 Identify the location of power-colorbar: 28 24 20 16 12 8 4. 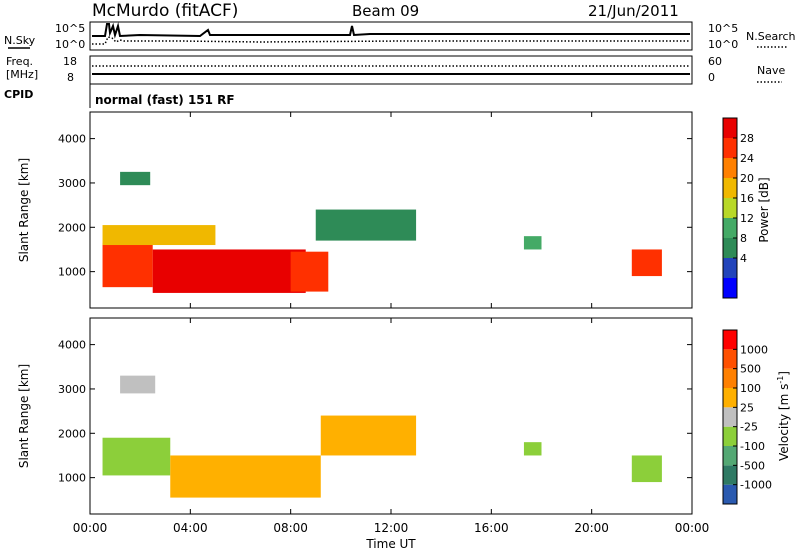
(738, 208).